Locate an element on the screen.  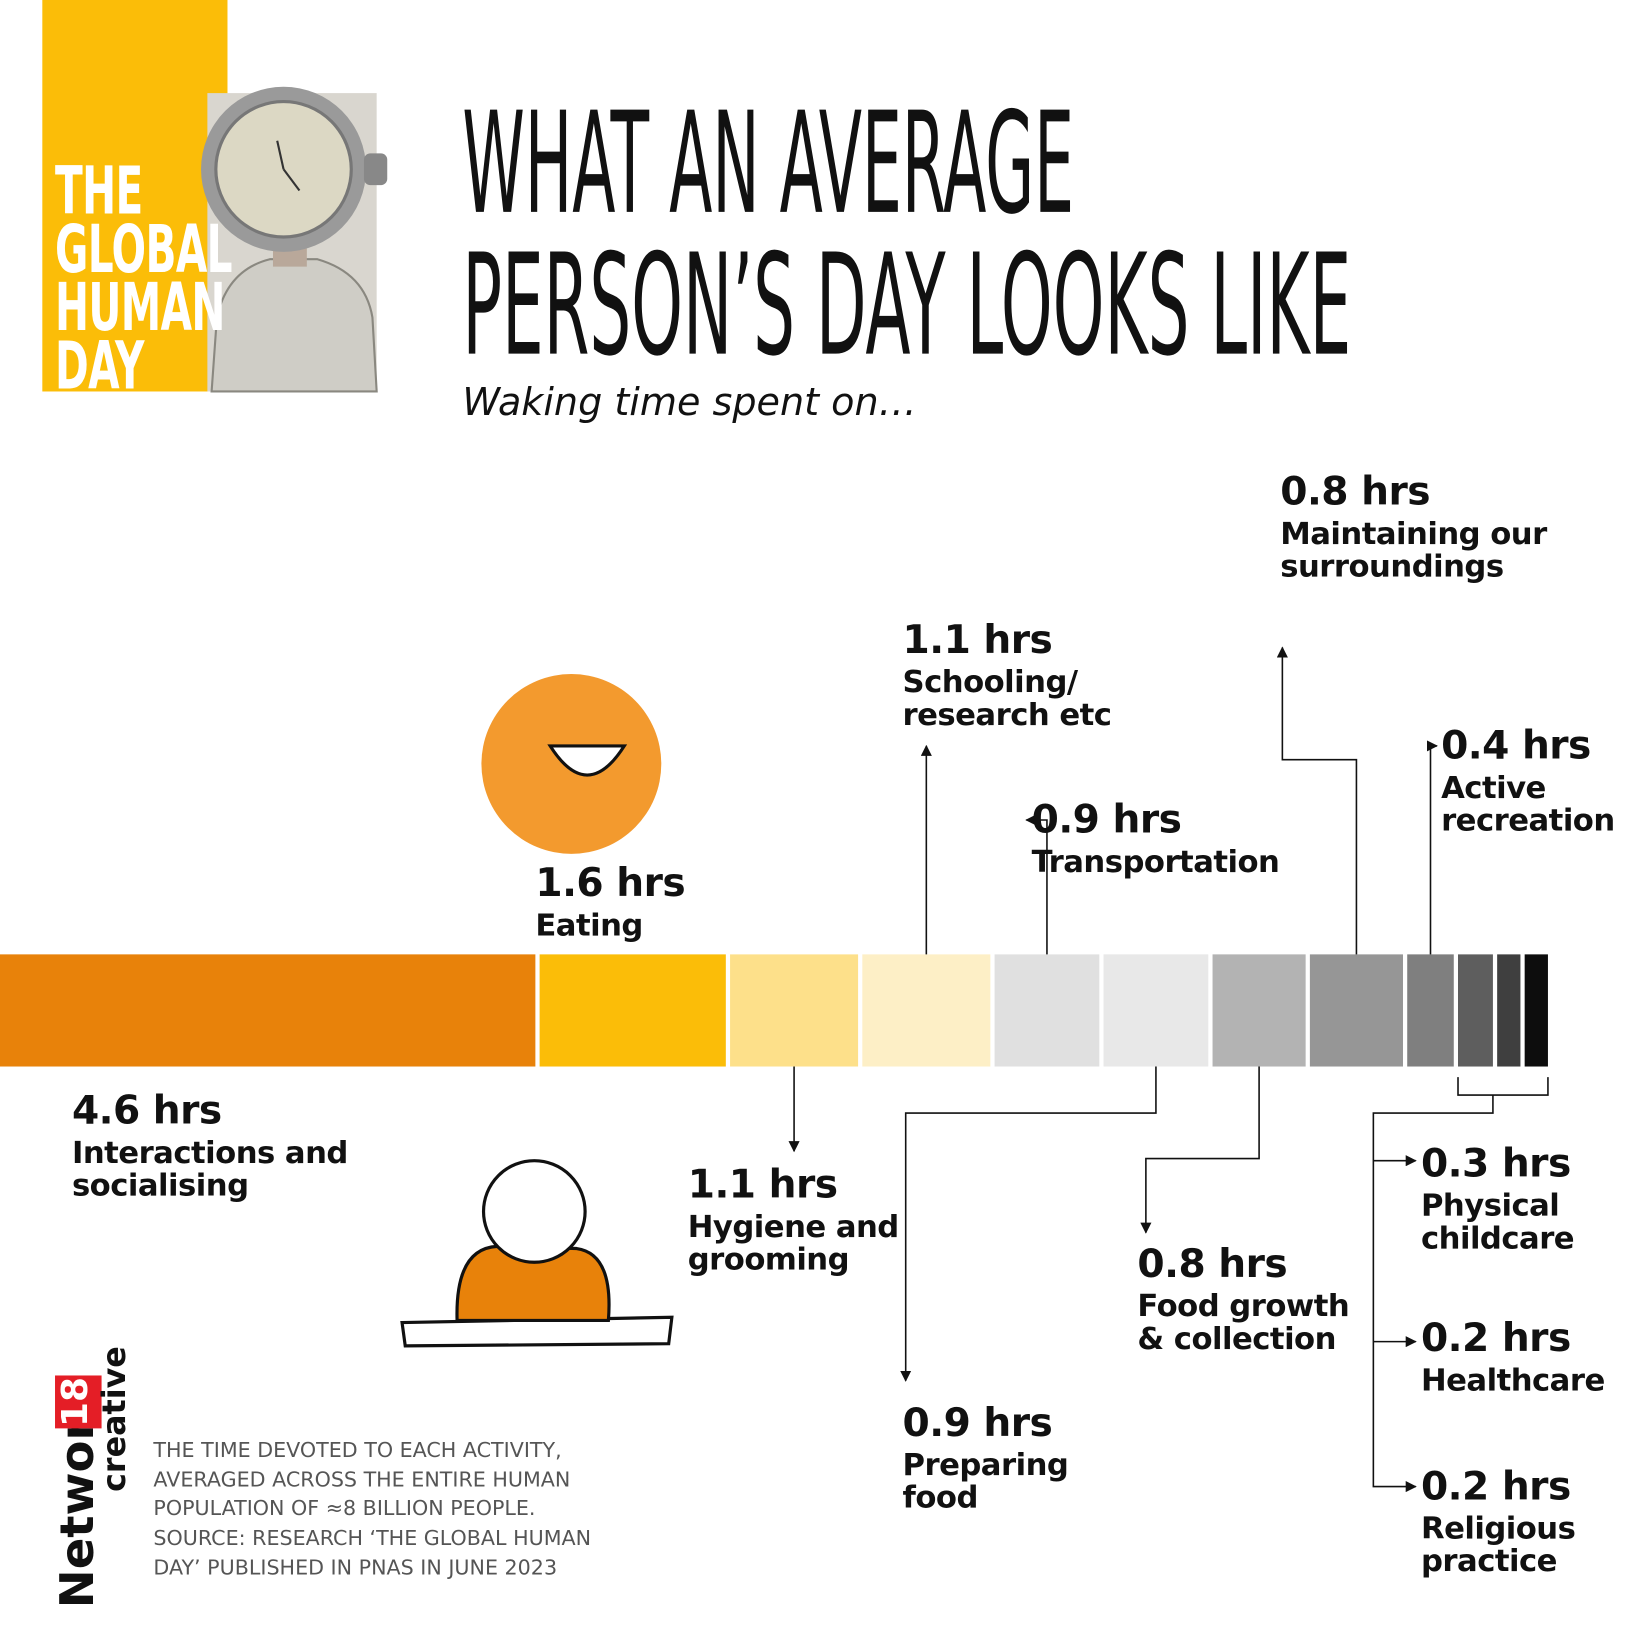
value-label: 0.3 hrs is located at coordinates (1495, 1163).